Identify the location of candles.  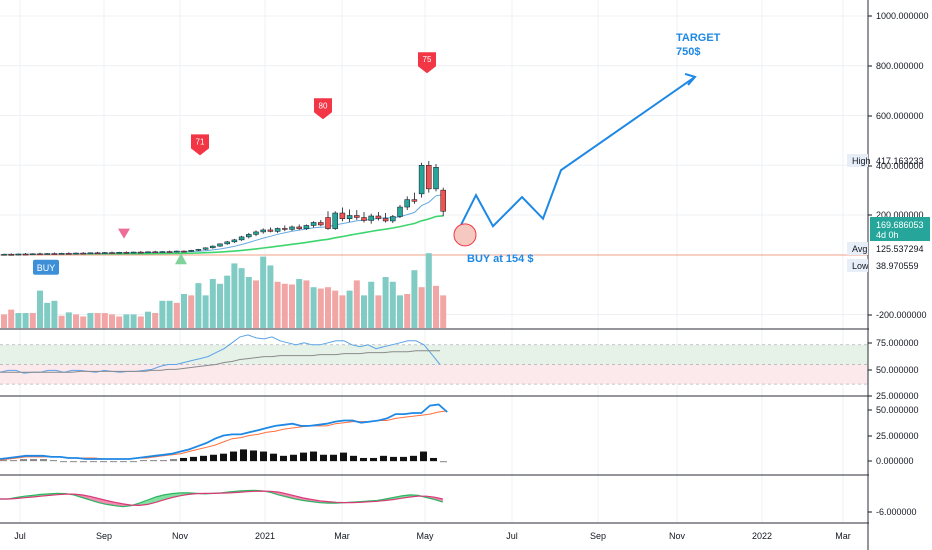
(223, 208).